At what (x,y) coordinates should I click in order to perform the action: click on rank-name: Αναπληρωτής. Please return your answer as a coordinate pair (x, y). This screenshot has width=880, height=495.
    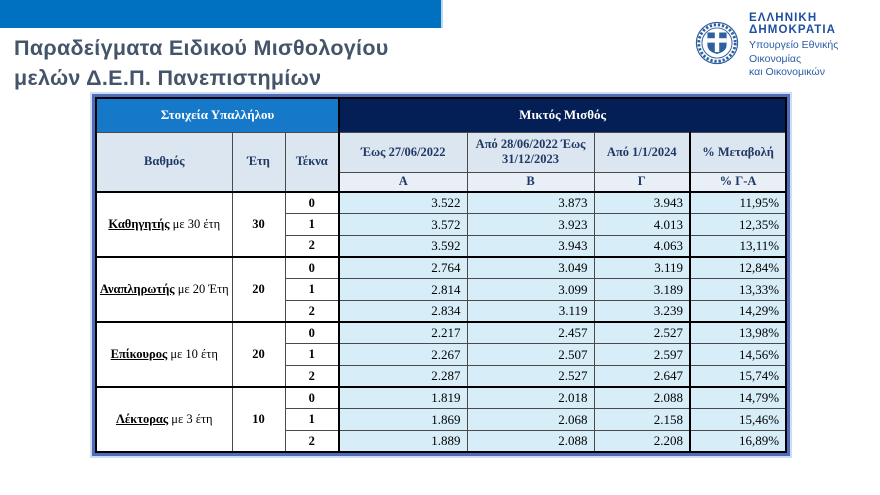
    Looking at the image, I should click on (137, 289).